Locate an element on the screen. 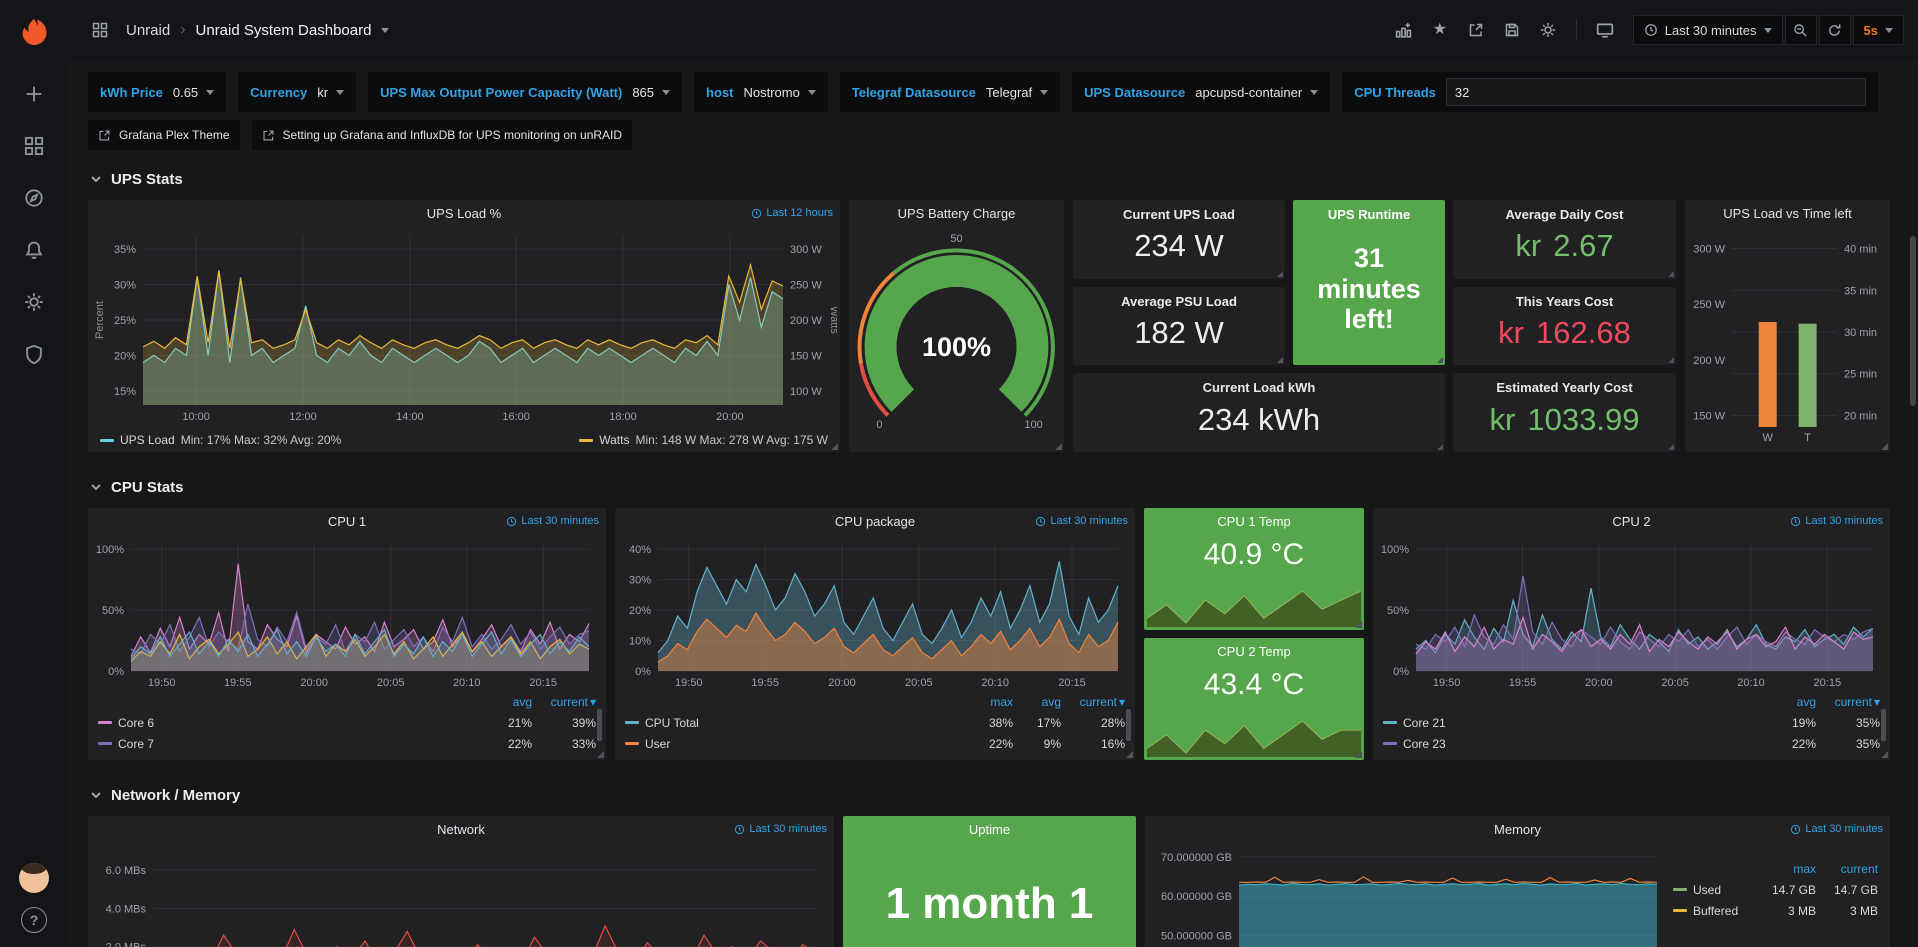  variable-telegraf-datasource: Telegraf Datasource Telegraf is located at coordinates (950, 92).